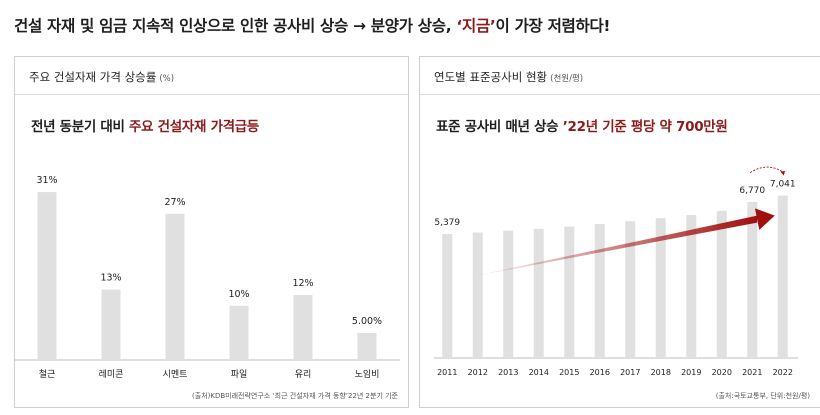 This screenshot has height=415, width=820. I want to click on category-tick-label: 2020, so click(722, 372).